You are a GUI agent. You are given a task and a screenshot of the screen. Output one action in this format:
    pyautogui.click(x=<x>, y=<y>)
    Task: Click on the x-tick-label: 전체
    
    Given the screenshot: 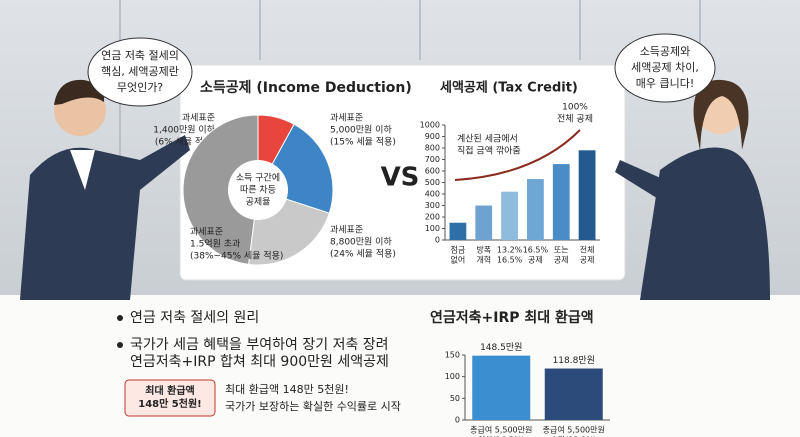 What is the action you would take?
    pyautogui.click(x=587, y=250)
    